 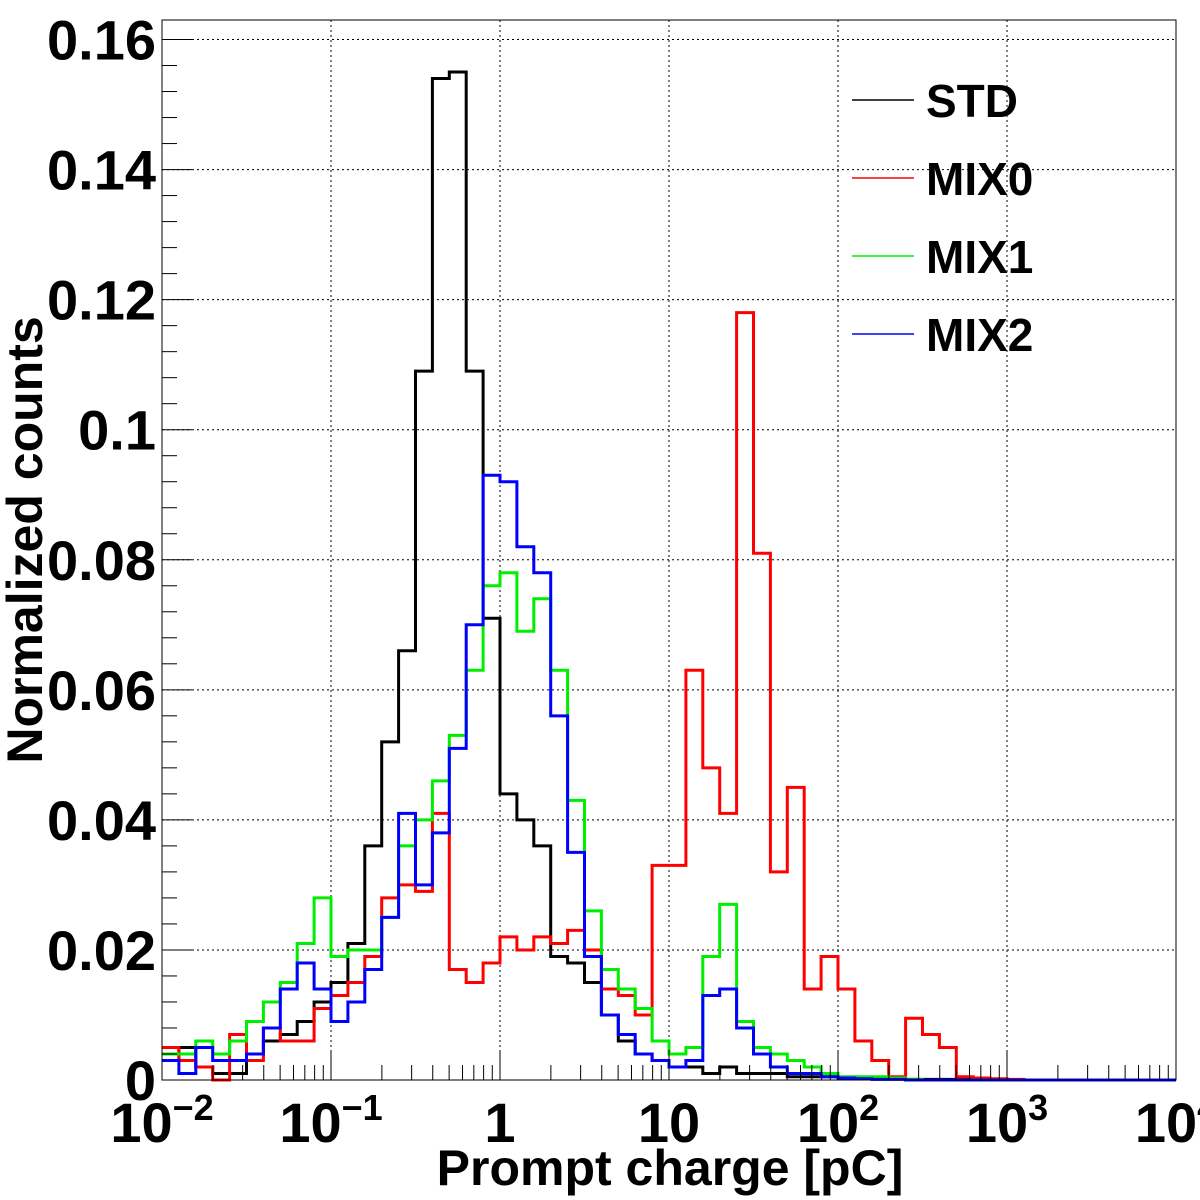 I want to click on x-tick-label: 10⁴, so click(x=1167, y=1120).